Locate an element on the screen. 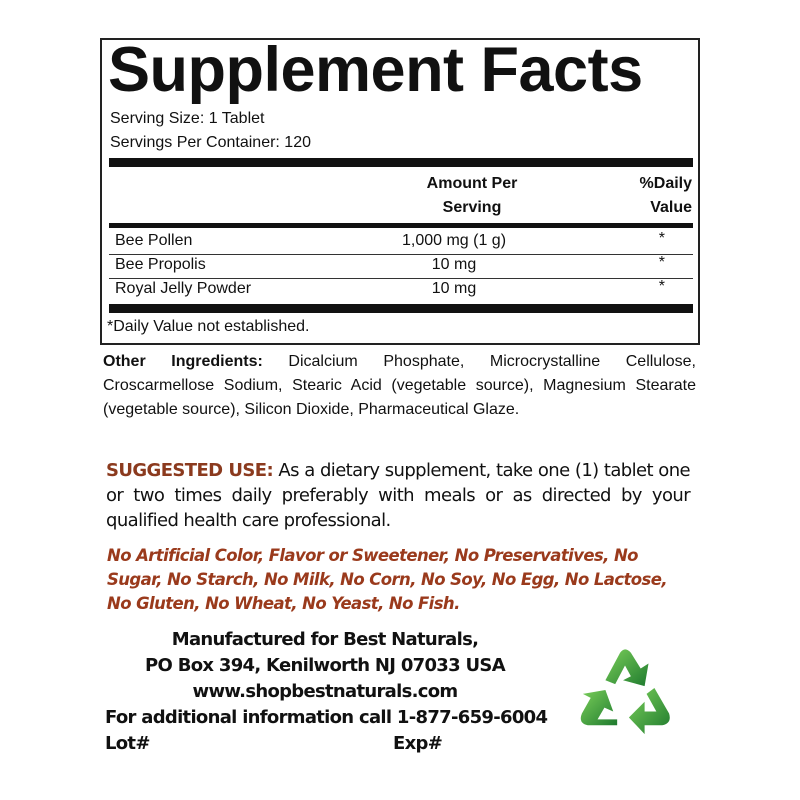 The width and height of the screenshot is (800, 800). header-amount-line2: Serving is located at coordinates (472, 207).